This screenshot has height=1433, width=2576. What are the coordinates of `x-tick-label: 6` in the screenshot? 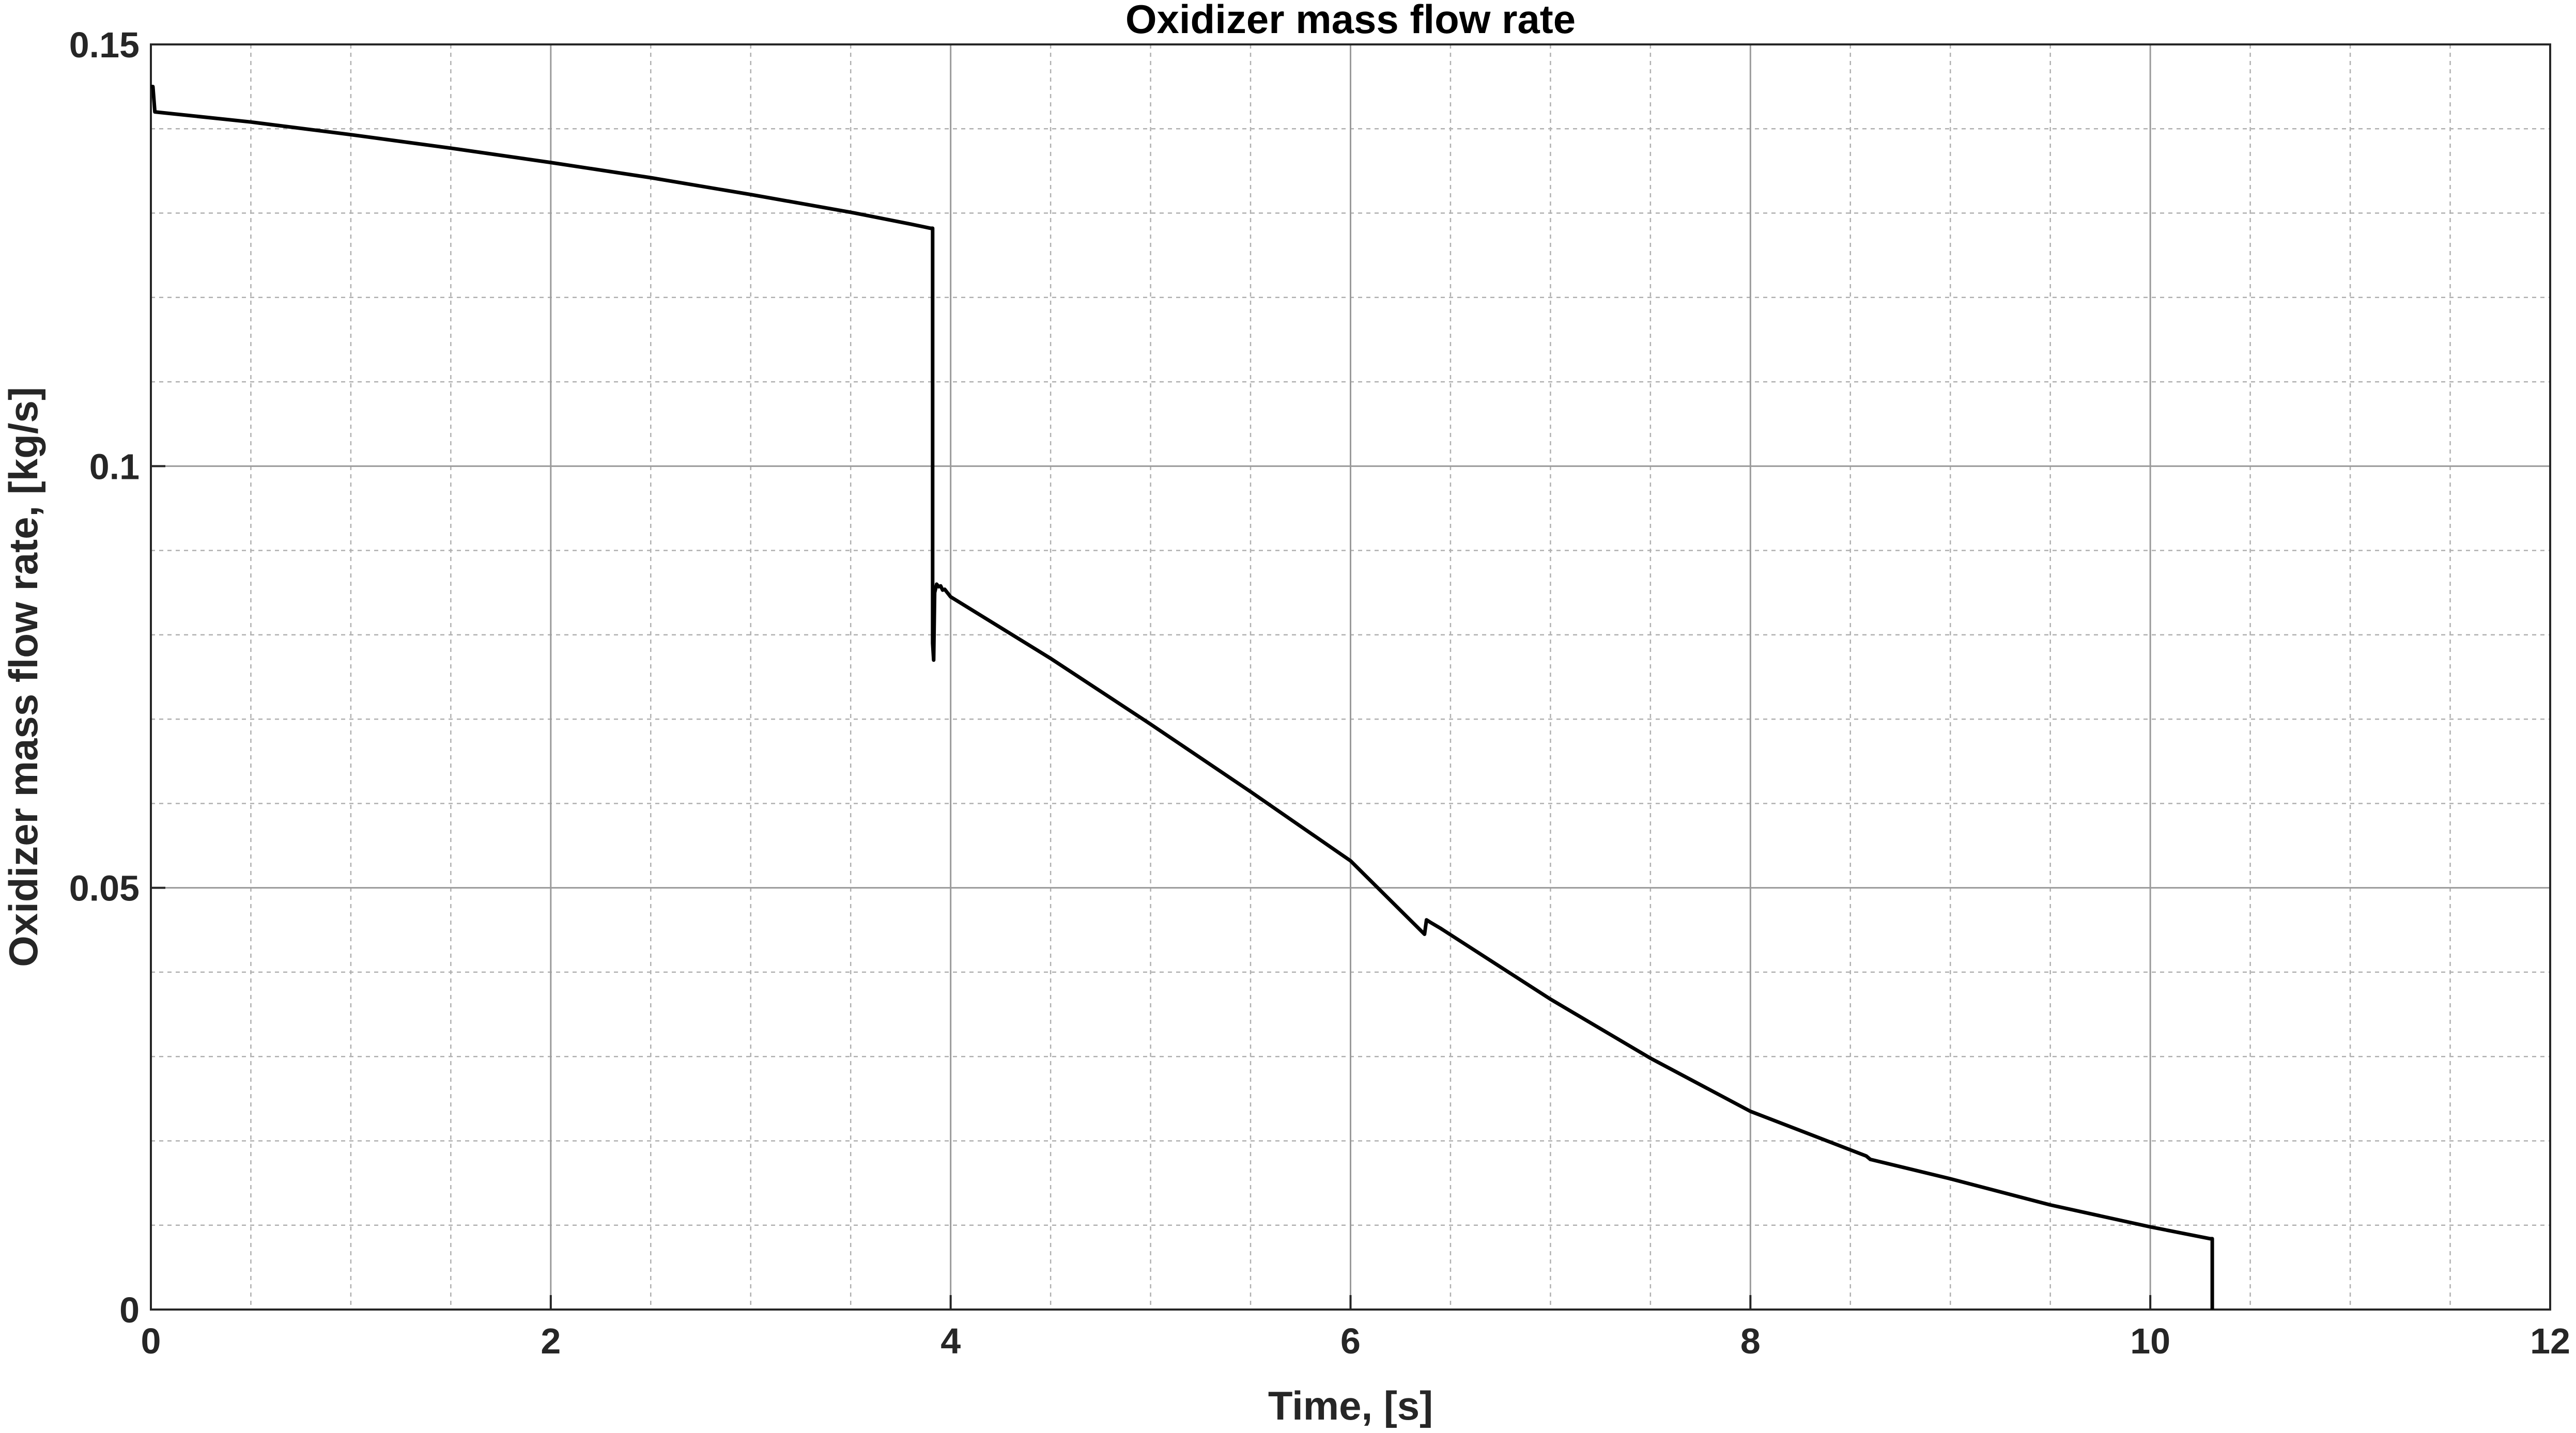 It's located at (1350, 1341).